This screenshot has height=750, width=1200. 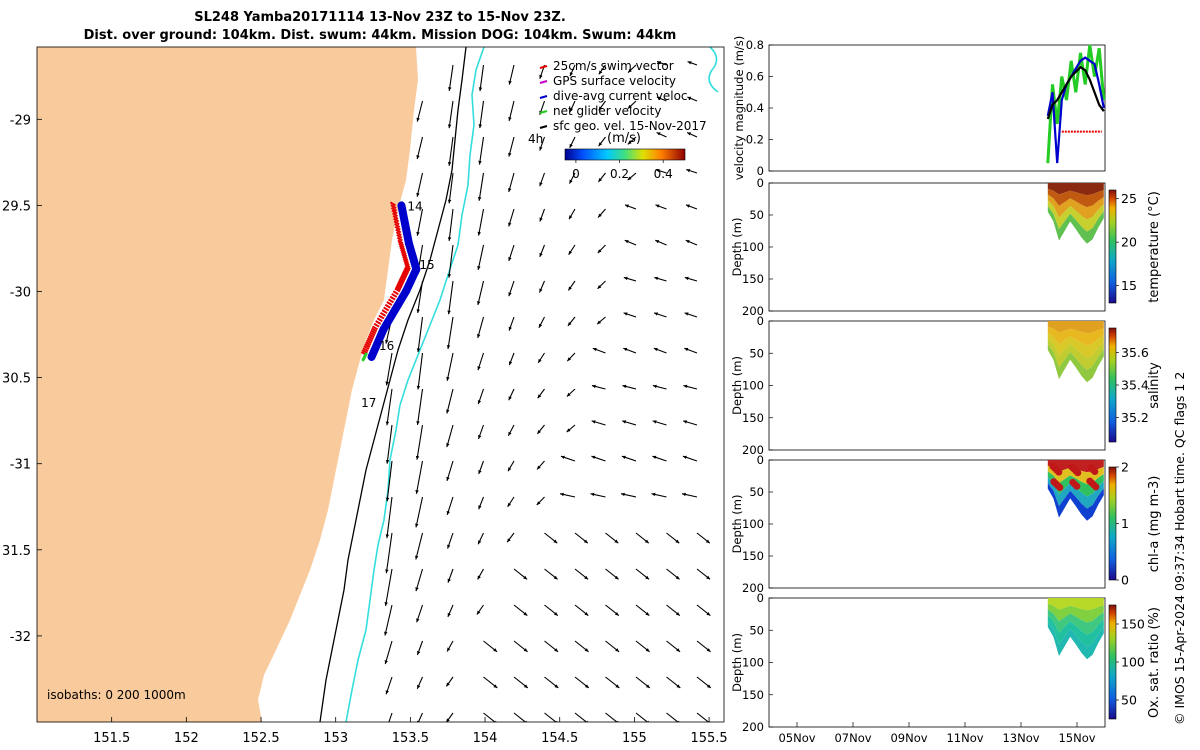 What do you see at coordinates (260, 738) in the screenshot?
I see `map-x-tick-label: 152.5` at bounding box center [260, 738].